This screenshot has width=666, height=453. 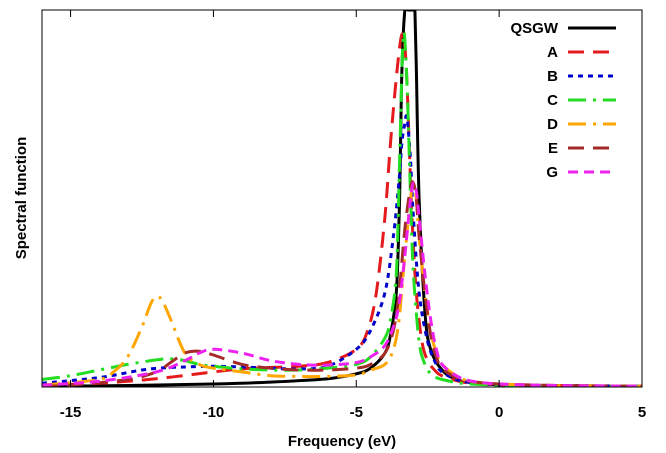 I want to click on legend-label-qsgw: QSGW, so click(x=535, y=28).